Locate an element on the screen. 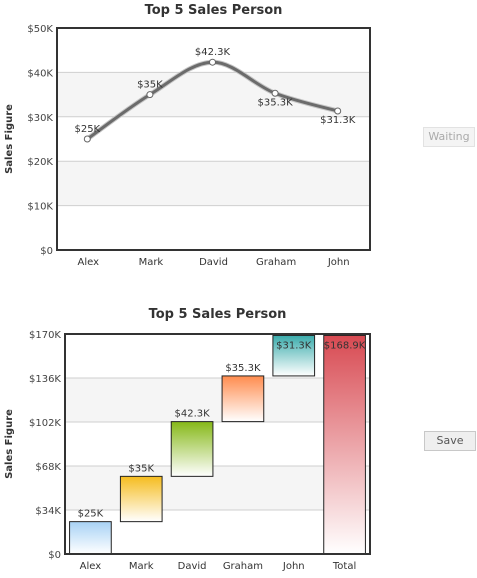 The width and height of the screenshot is (477, 578). save-button: Save is located at coordinates (450, 441).